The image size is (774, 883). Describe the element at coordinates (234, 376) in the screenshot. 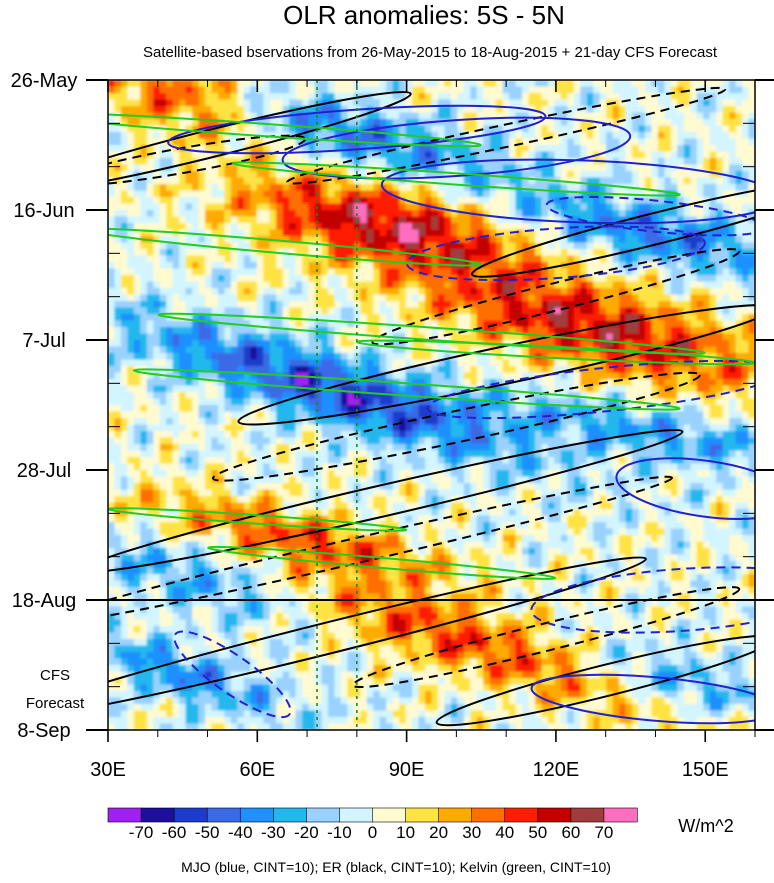

I see `heat-cell-1964` at that location.